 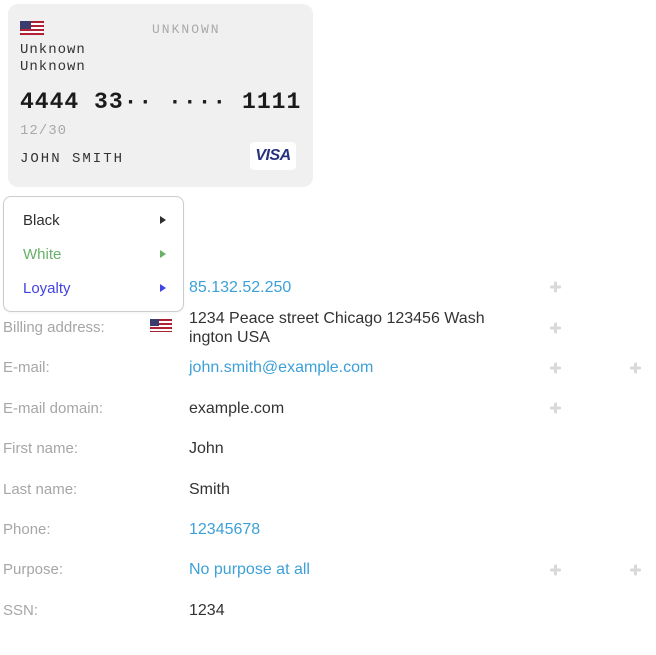 I want to click on card-holder-name: JOHN SMITH, so click(x=72, y=159).